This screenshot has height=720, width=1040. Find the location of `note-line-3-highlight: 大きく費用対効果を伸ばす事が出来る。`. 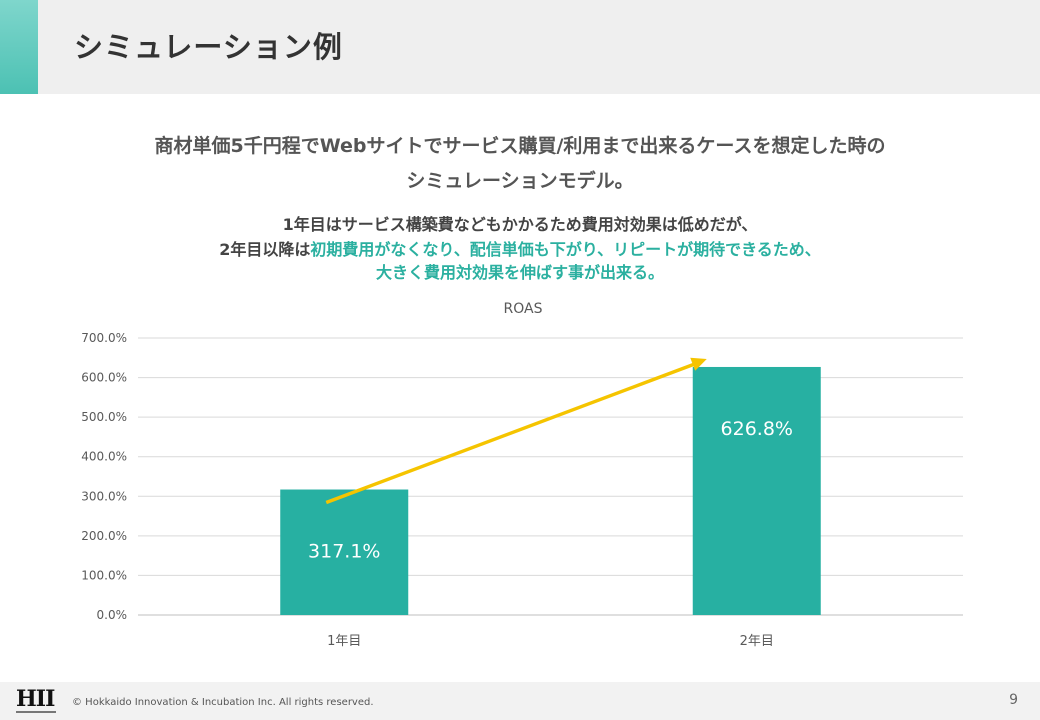

note-line-3-highlight: 大きく費用対効果を伸ばす事が出来る。 is located at coordinates (519, 272).